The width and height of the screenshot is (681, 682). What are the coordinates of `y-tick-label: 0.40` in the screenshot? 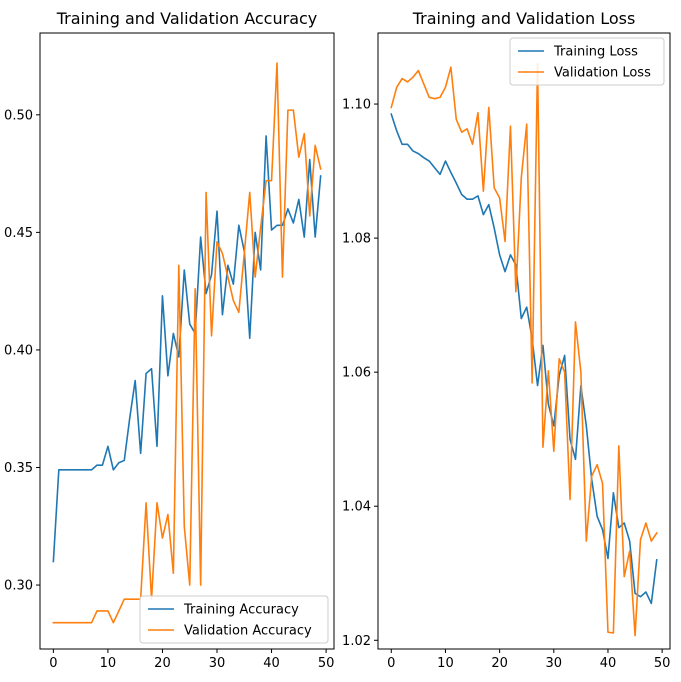 It's located at (18, 350).